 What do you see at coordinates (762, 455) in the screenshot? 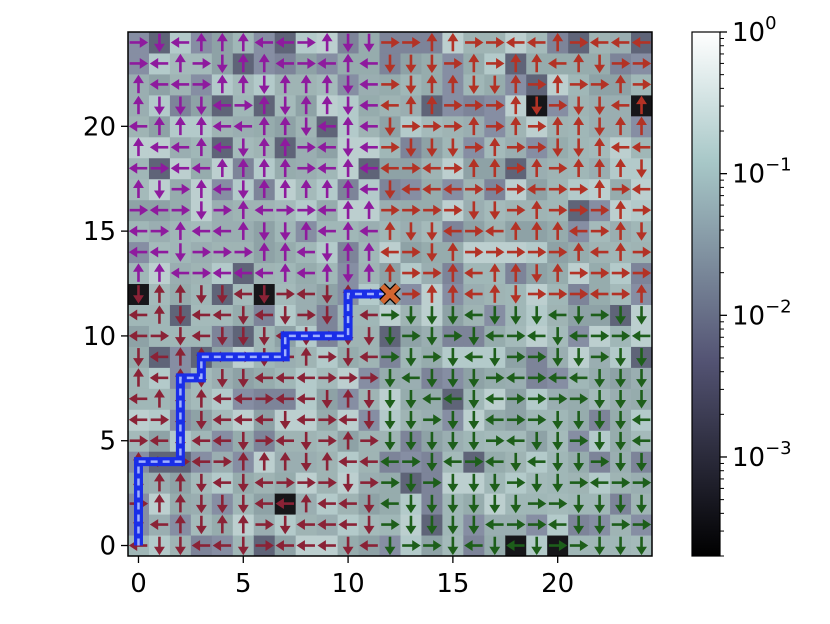
I see `colorbar-tick-label: 10⁻³` at bounding box center [762, 455].